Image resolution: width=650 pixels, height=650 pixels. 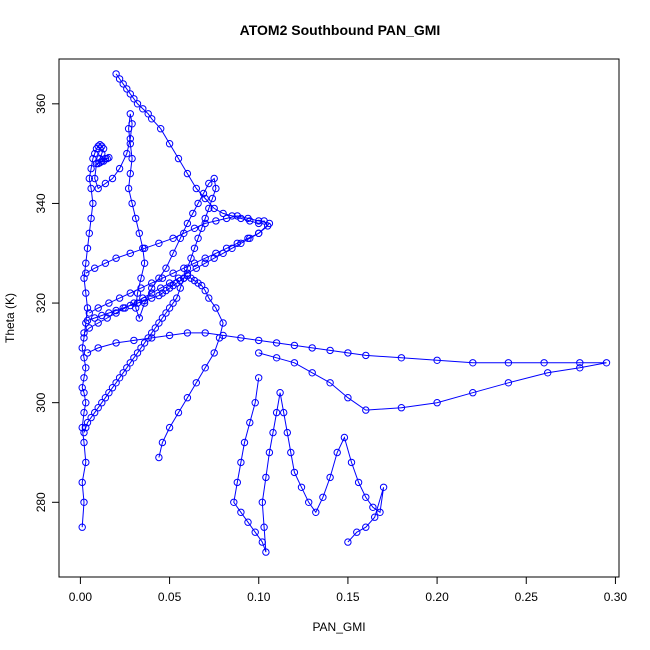 I want to click on x-tick-label: 0.05, so click(x=170, y=597).